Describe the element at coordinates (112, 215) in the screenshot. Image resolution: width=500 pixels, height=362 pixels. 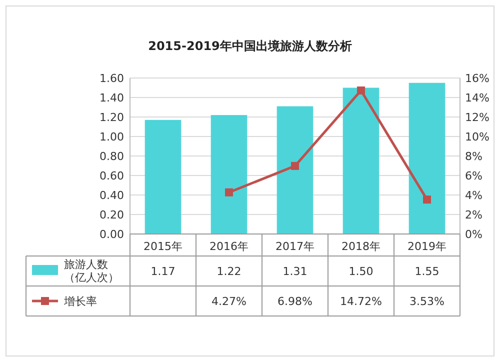
I see `text: 0.20` at that location.